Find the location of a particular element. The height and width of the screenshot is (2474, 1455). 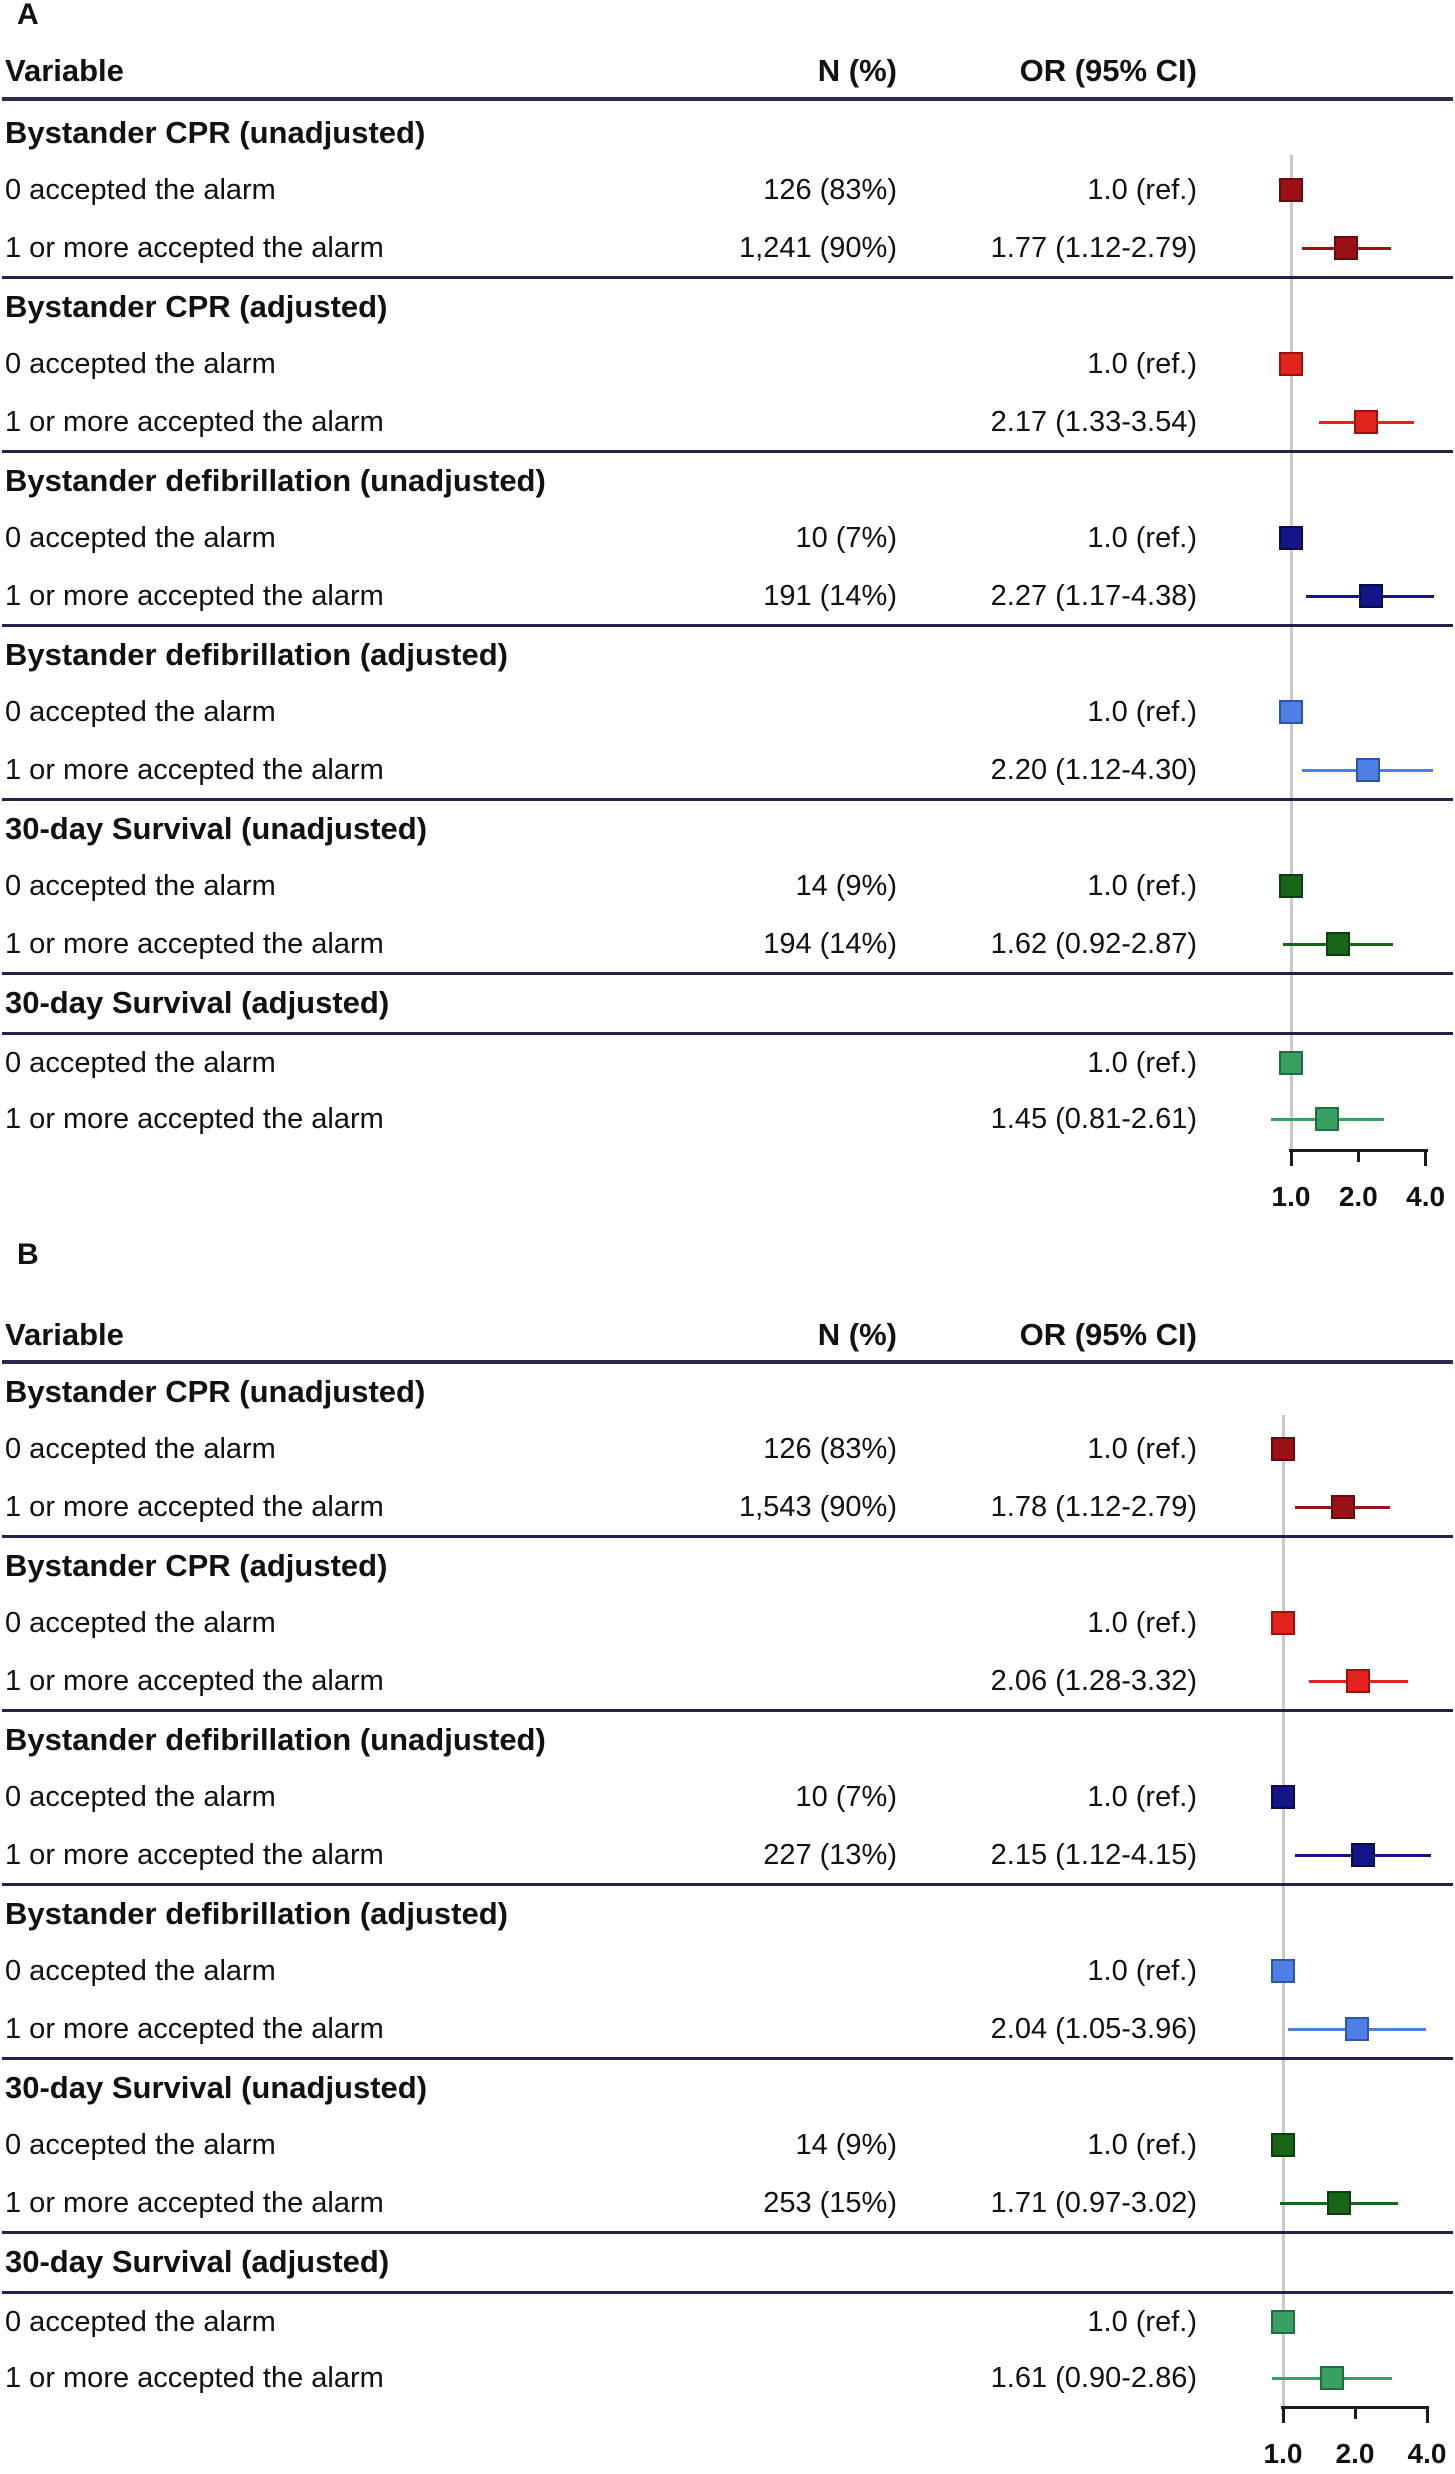

row-or-value: 2.20 (1.12-4.30) is located at coordinates (1093, 770).